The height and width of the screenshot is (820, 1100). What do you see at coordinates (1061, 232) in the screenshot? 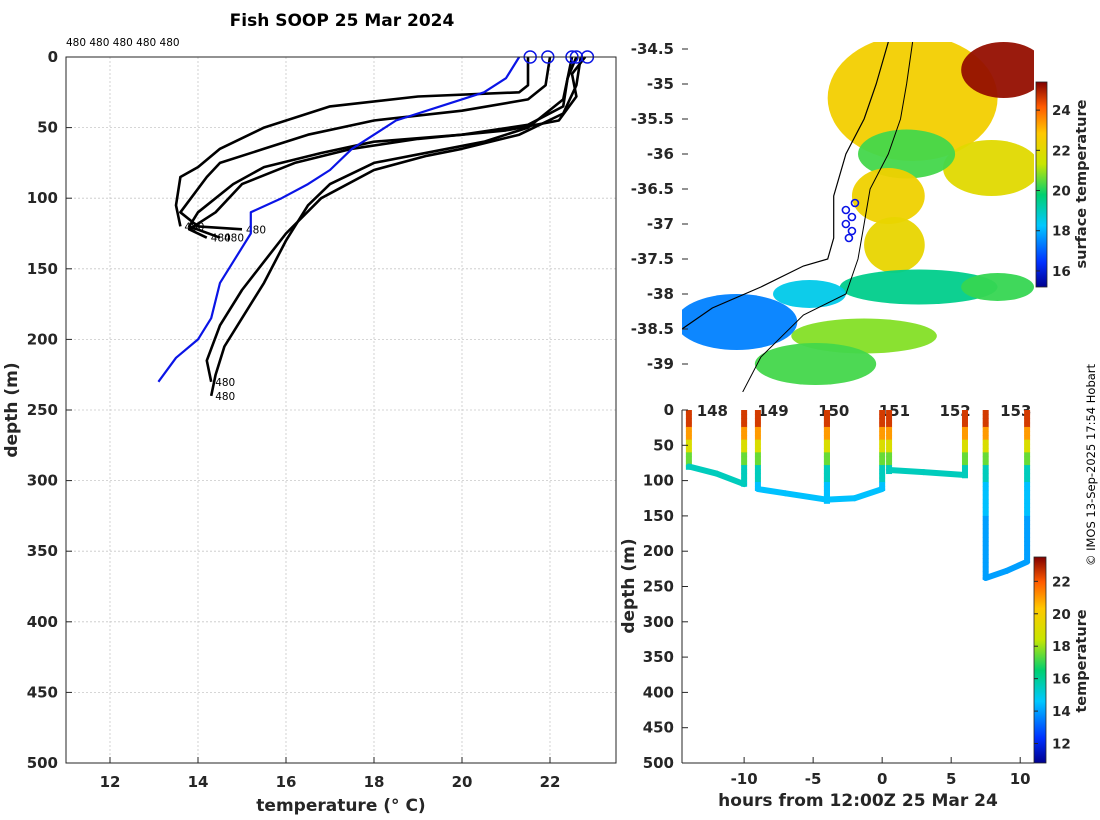
I see `sst-colorbar-tick-label: 18` at bounding box center [1061, 232].